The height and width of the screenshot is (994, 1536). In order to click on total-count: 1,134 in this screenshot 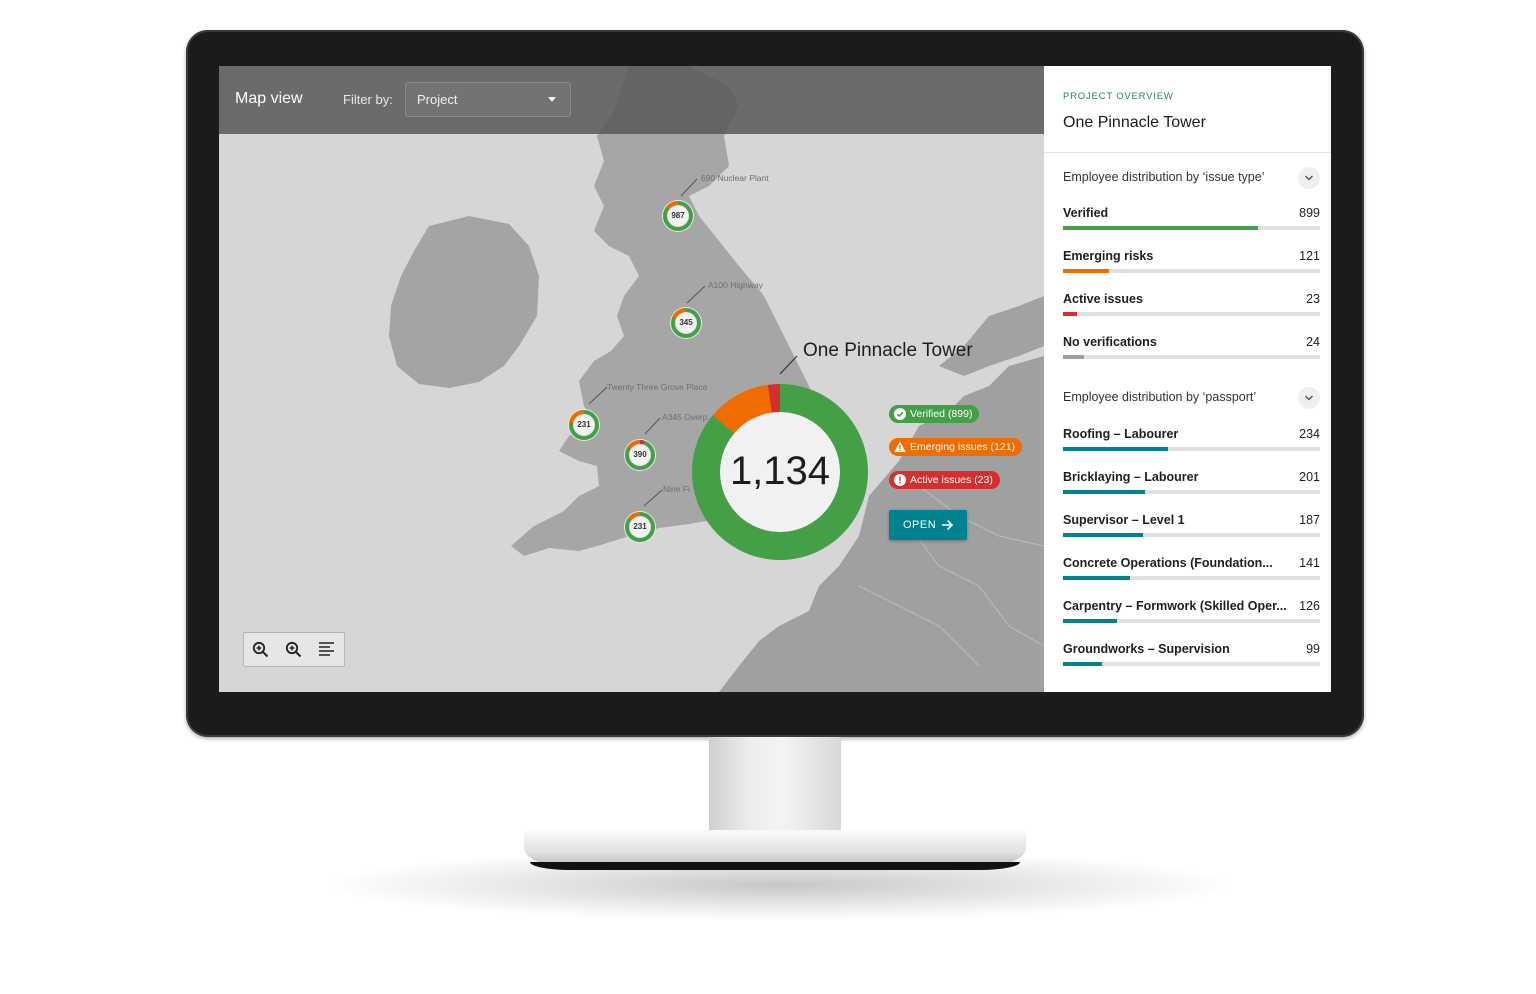, I will do `click(780, 471)`.